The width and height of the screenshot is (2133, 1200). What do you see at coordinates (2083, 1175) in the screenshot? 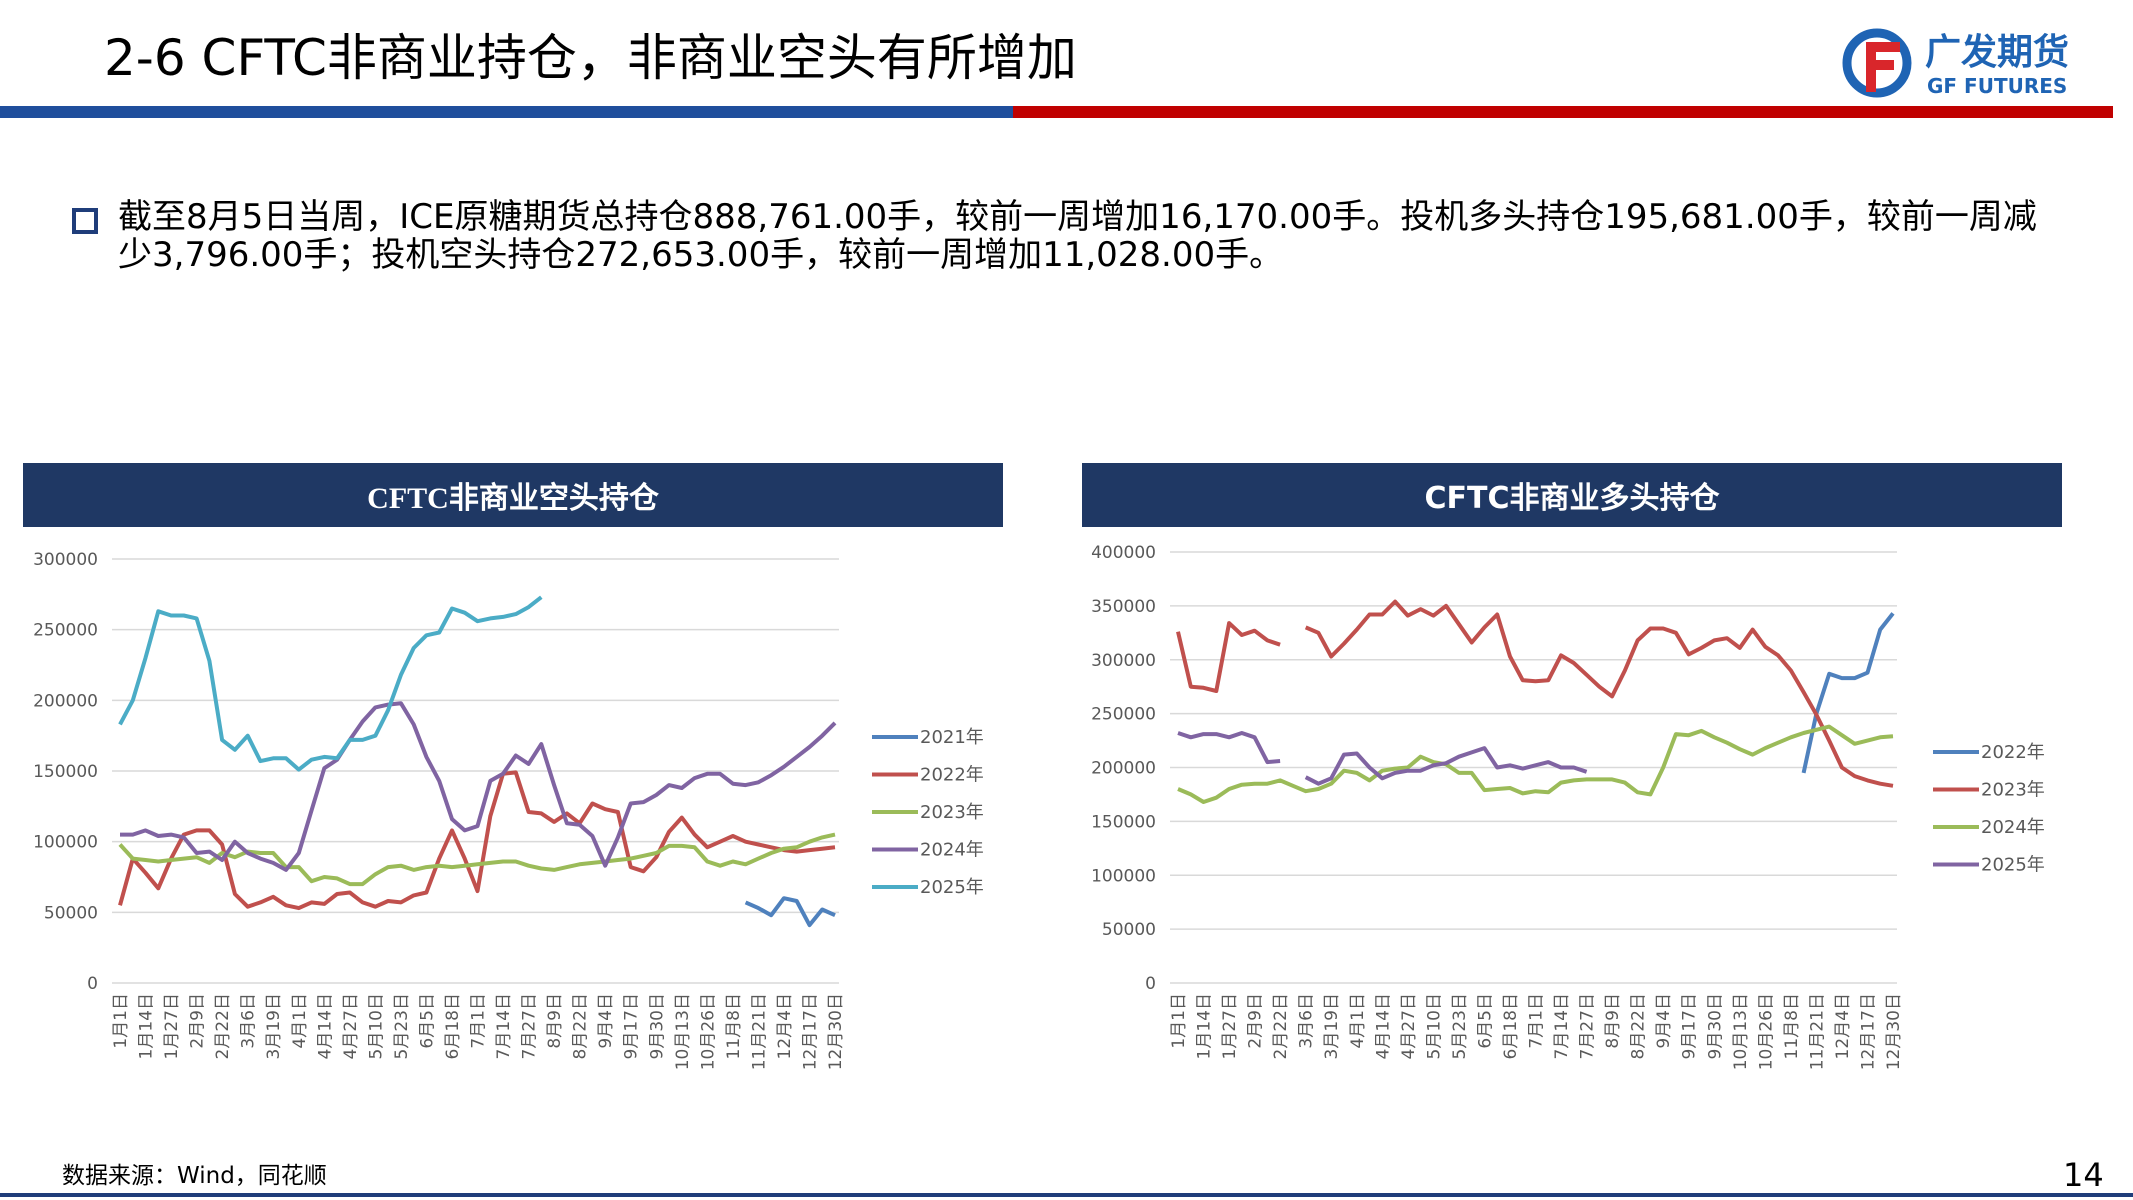
I see `page-number: 14` at bounding box center [2083, 1175].